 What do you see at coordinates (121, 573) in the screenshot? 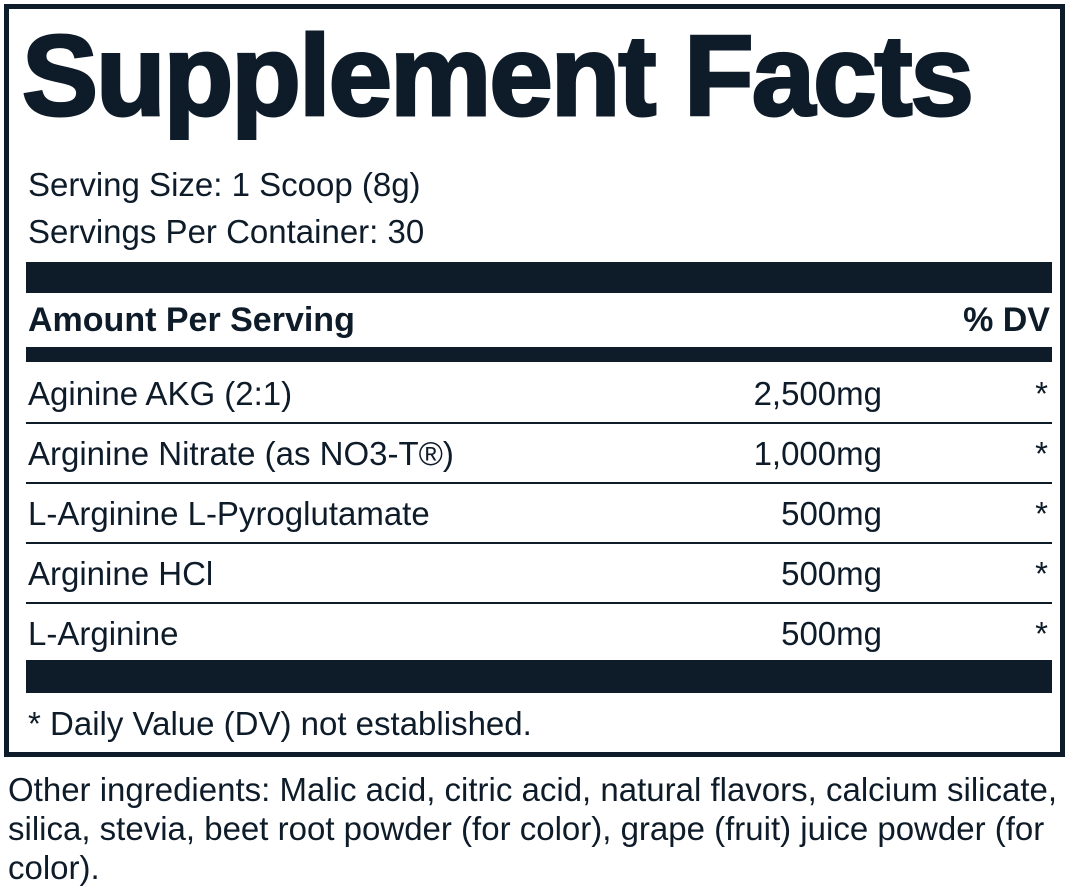
I see `ingredient-name: Arginine HCl` at bounding box center [121, 573].